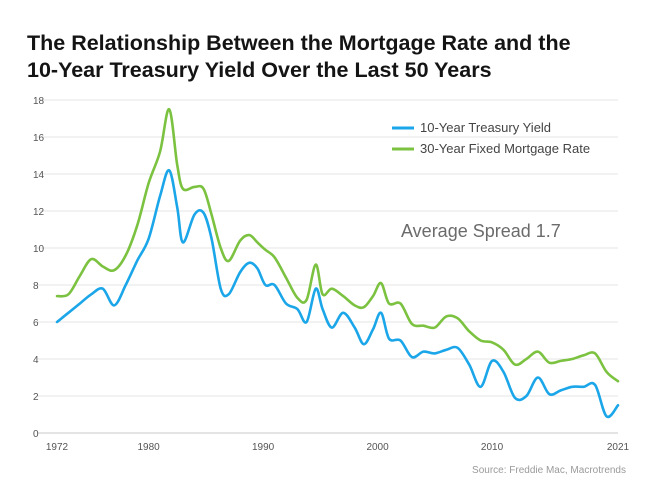  What do you see at coordinates (505, 148) in the screenshot?
I see `legend-label-mortgage: 30-Year Fixed Mortgage Rate` at bounding box center [505, 148].